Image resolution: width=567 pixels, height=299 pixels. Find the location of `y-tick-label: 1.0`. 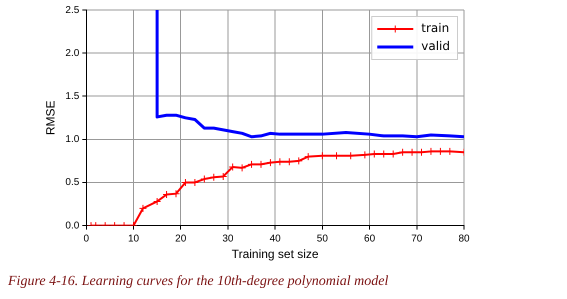

y-tick-label: 1.0 is located at coordinates (72, 140).